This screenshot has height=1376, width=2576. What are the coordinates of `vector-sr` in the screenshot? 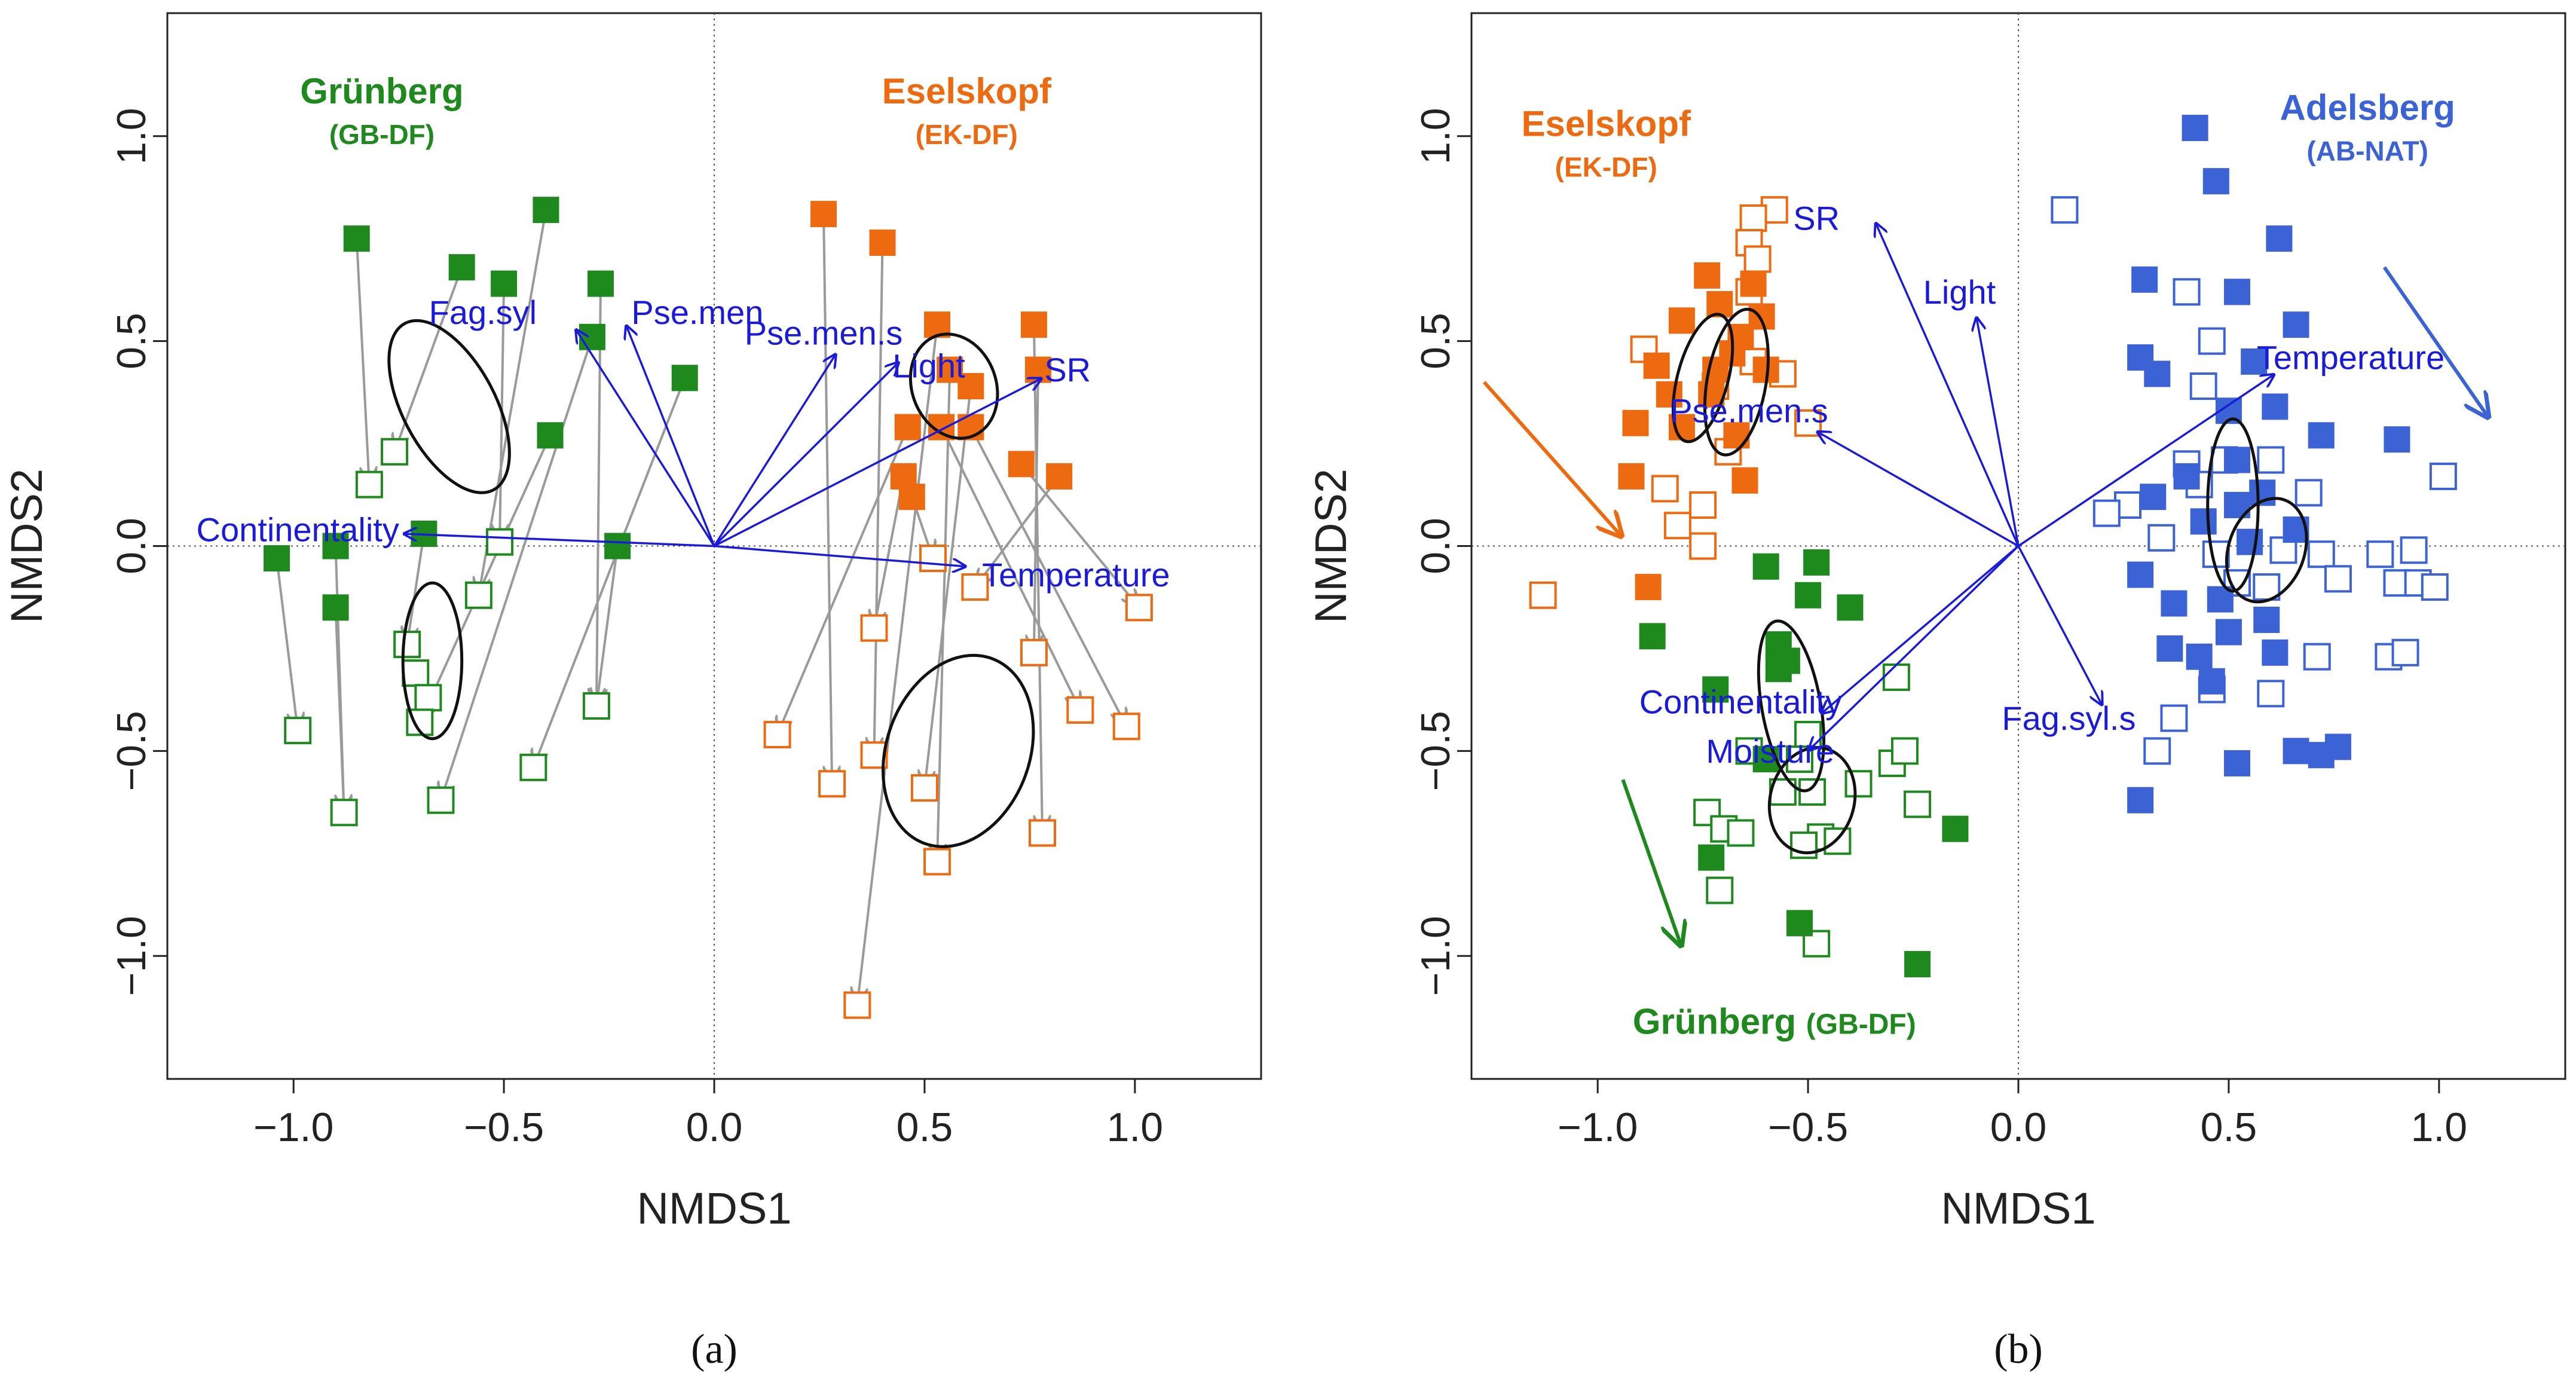 It's located at (878, 463).